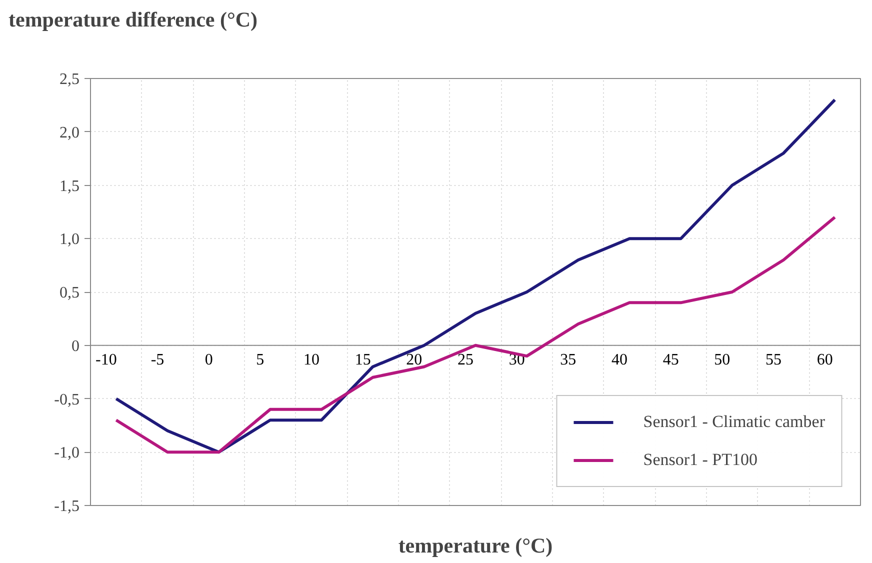 Image resolution: width=872 pixels, height=563 pixels. What do you see at coordinates (70, 293) in the screenshot?
I see `y-tick-label: 0,5` at bounding box center [70, 293].